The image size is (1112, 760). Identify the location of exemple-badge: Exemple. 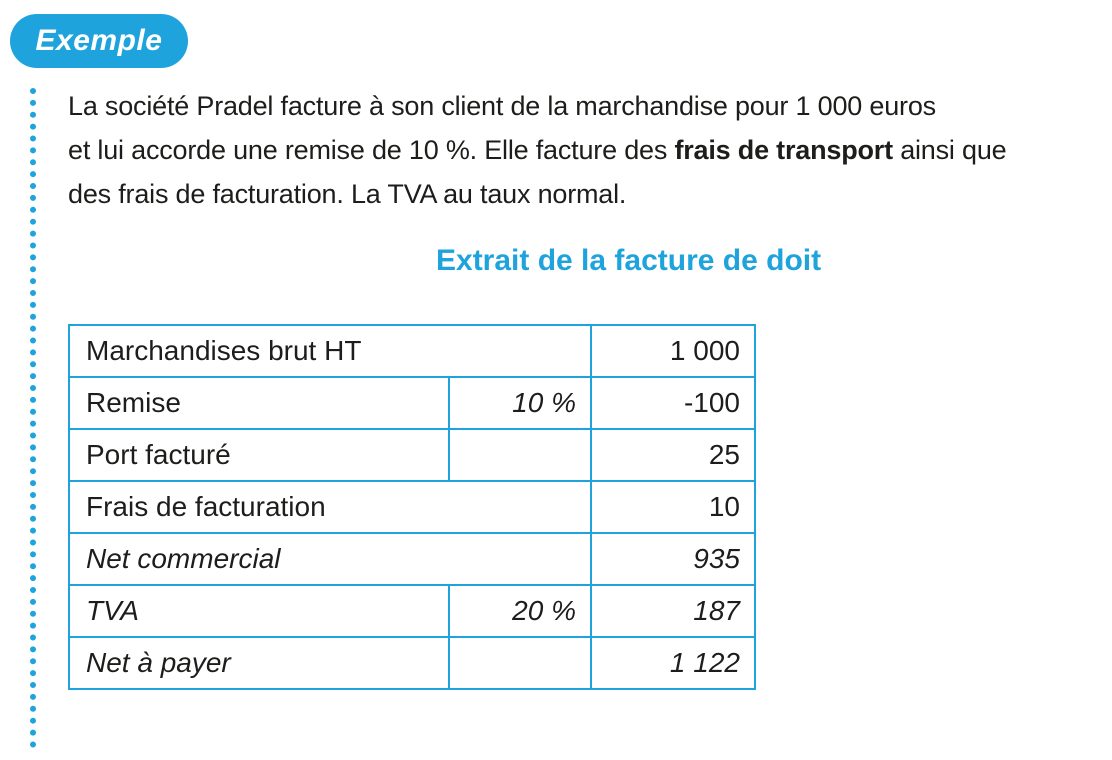
(99, 41).